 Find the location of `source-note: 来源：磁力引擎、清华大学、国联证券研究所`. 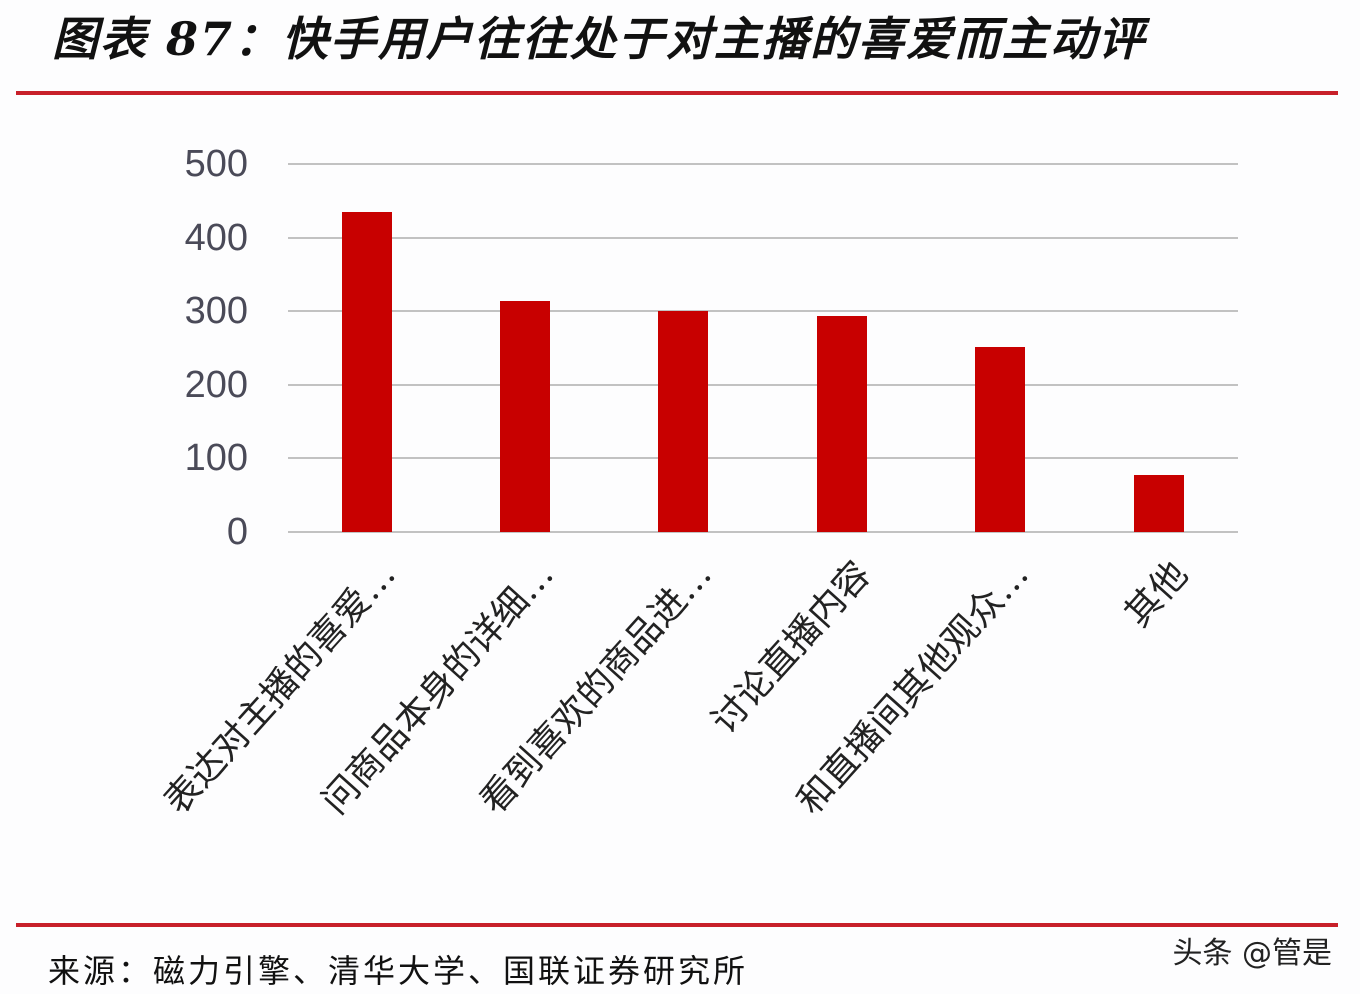

source-note: 来源：磁力引擎、清华大学、国联证券研究所 is located at coordinates (398, 971).